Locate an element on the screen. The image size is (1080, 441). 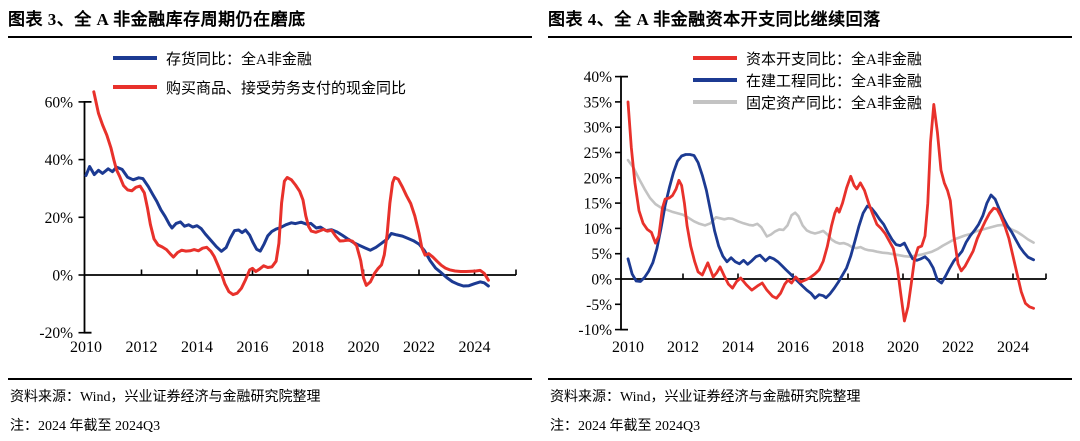
legend-item-construction-yoy: 在建工程同比：全A非金融 is located at coordinates (807, 80).